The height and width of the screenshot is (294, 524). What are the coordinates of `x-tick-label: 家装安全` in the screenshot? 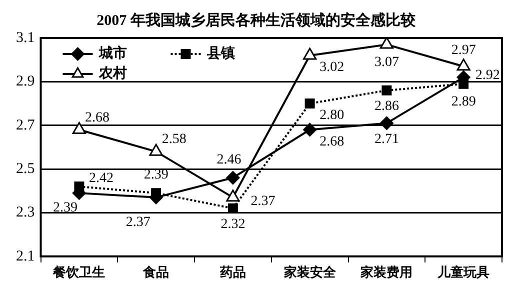 It's located at (309, 272).